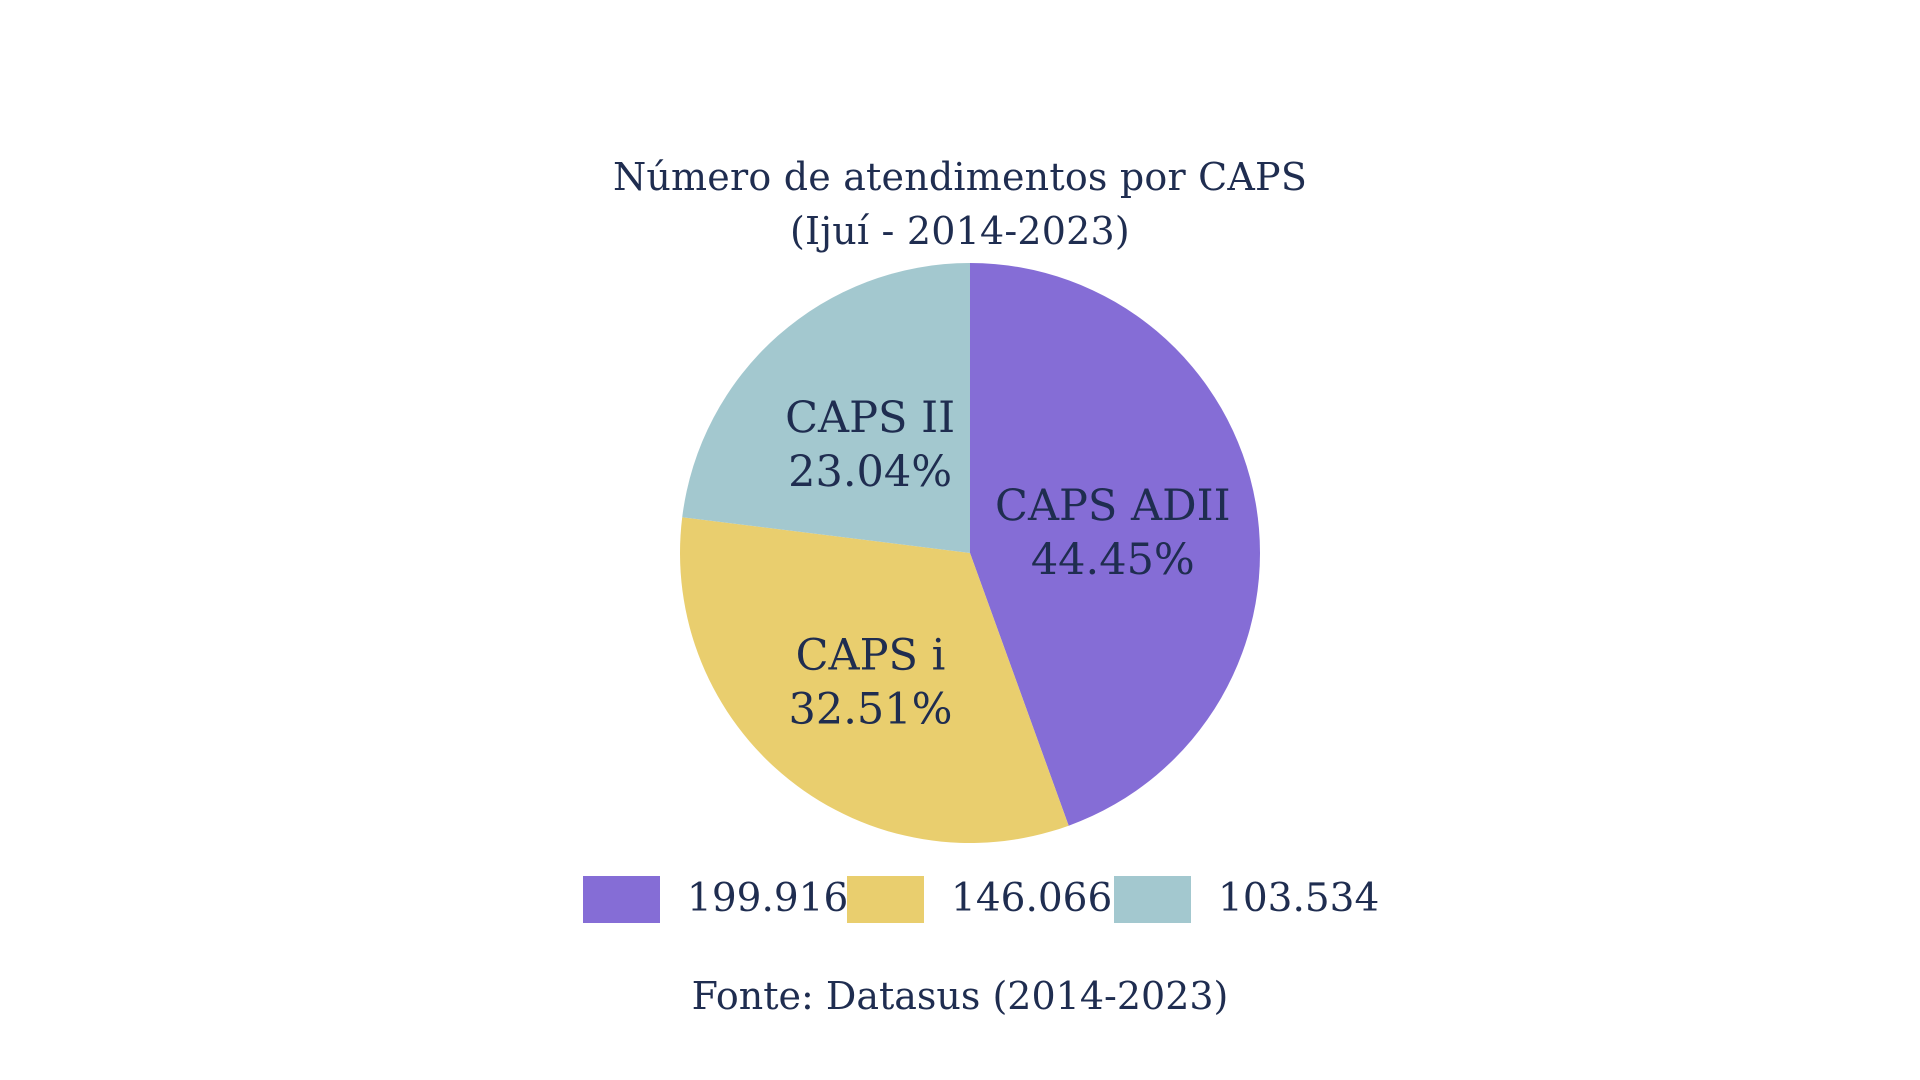 The image size is (1920, 1080). I want to click on legend-value-caps-i: 146.066, so click(1032, 898).